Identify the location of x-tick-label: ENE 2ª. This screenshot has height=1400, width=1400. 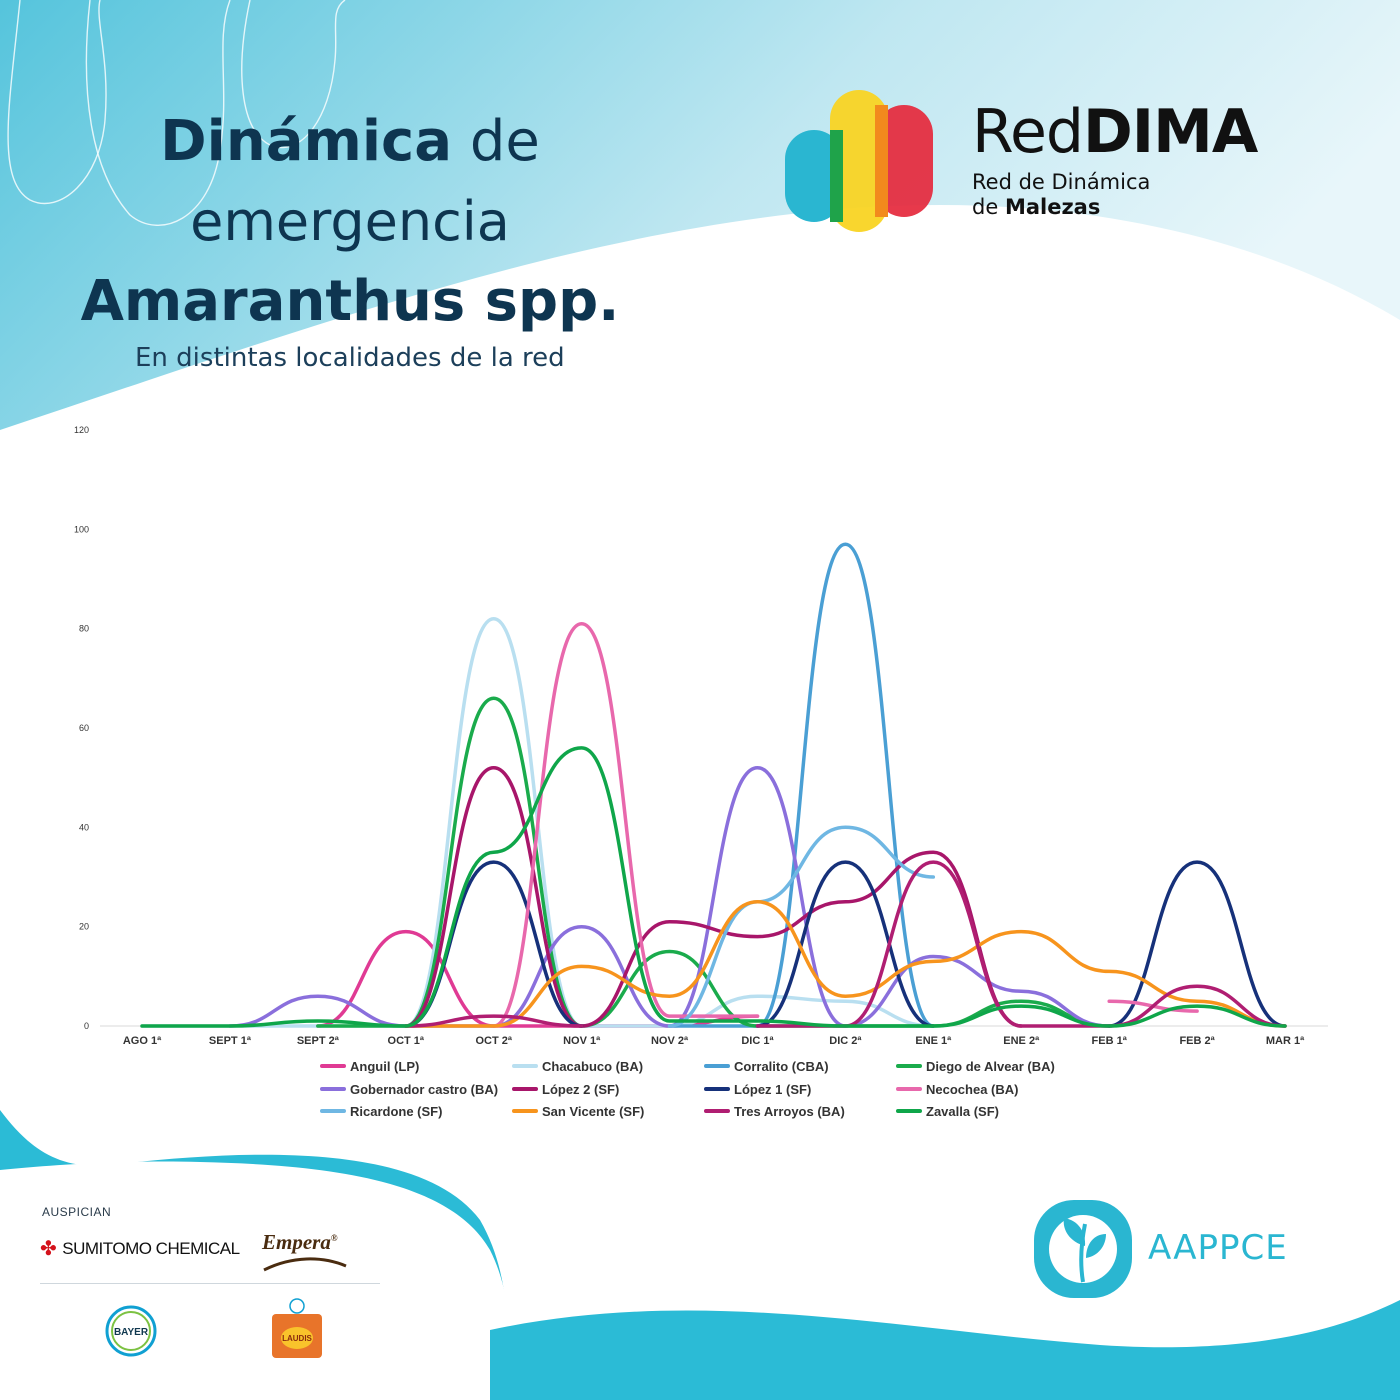
(1021, 1041).